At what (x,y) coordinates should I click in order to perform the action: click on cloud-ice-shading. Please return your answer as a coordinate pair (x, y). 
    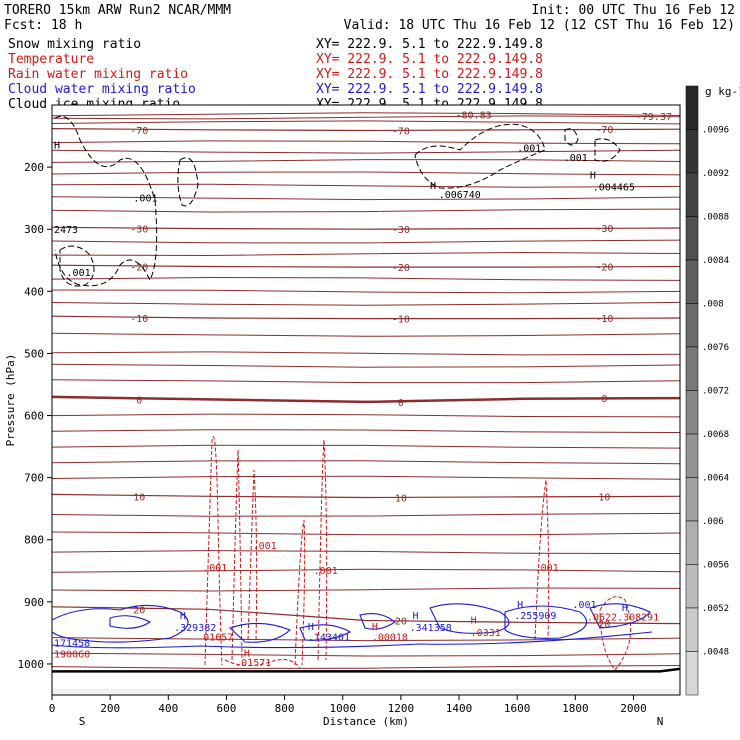
    Looking at the image, I should click on (366, 691).